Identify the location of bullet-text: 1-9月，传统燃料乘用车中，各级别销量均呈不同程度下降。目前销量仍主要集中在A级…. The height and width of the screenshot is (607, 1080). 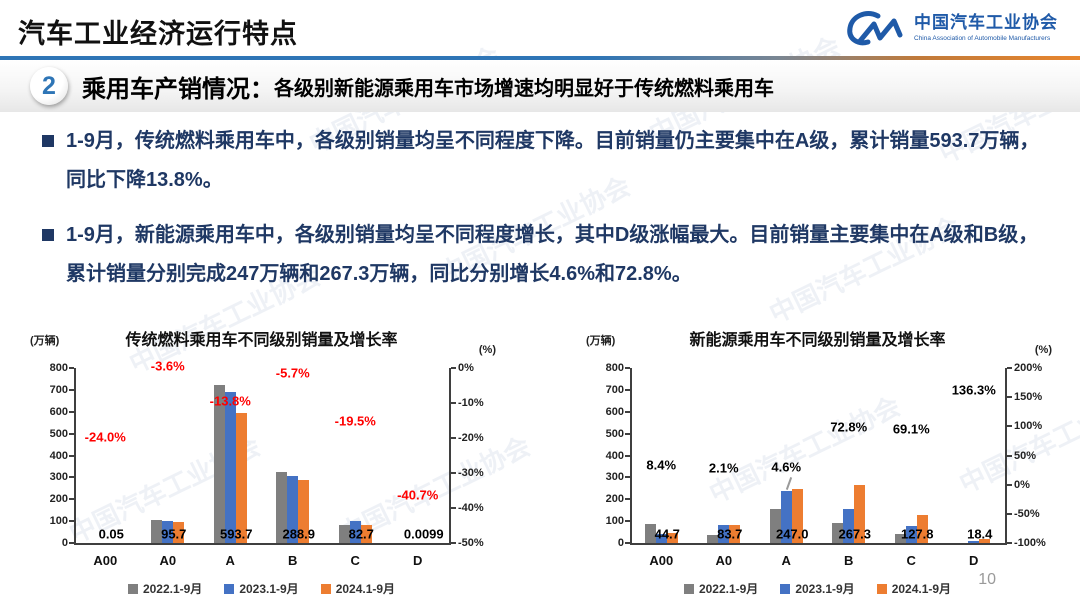
(553, 160).